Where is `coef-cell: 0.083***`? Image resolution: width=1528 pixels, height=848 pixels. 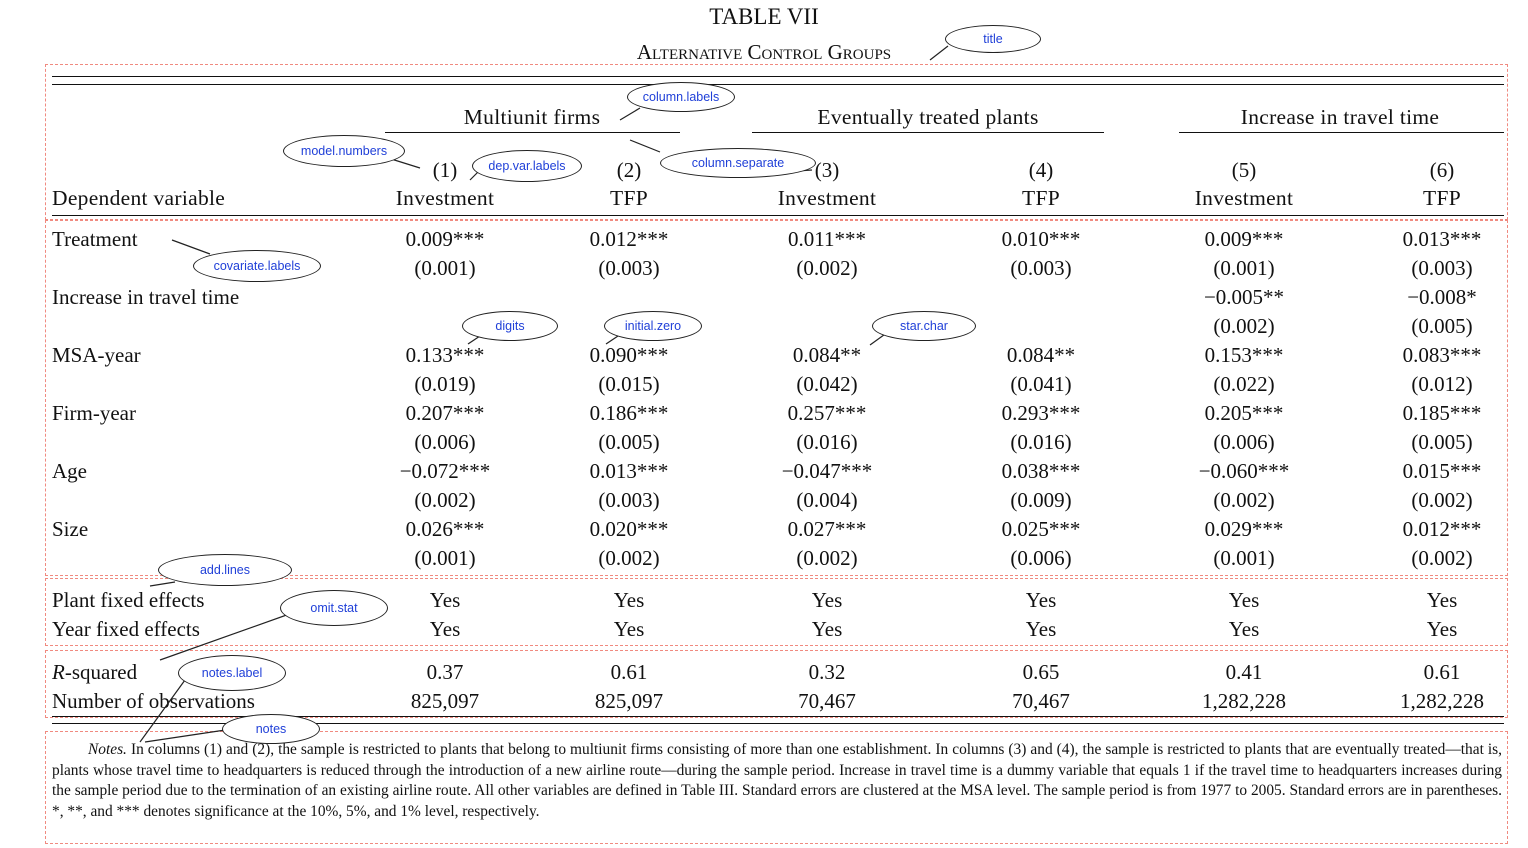 coef-cell: 0.083*** is located at coordinates (1442, 355).